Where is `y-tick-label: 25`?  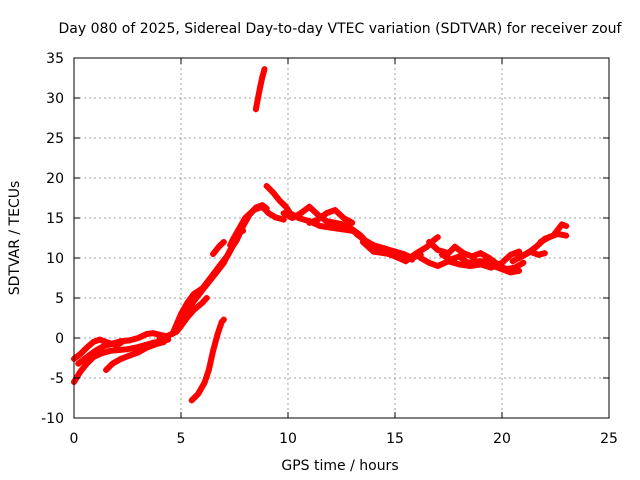 y-tick-label: 25 is located at coordinates (55, 139).